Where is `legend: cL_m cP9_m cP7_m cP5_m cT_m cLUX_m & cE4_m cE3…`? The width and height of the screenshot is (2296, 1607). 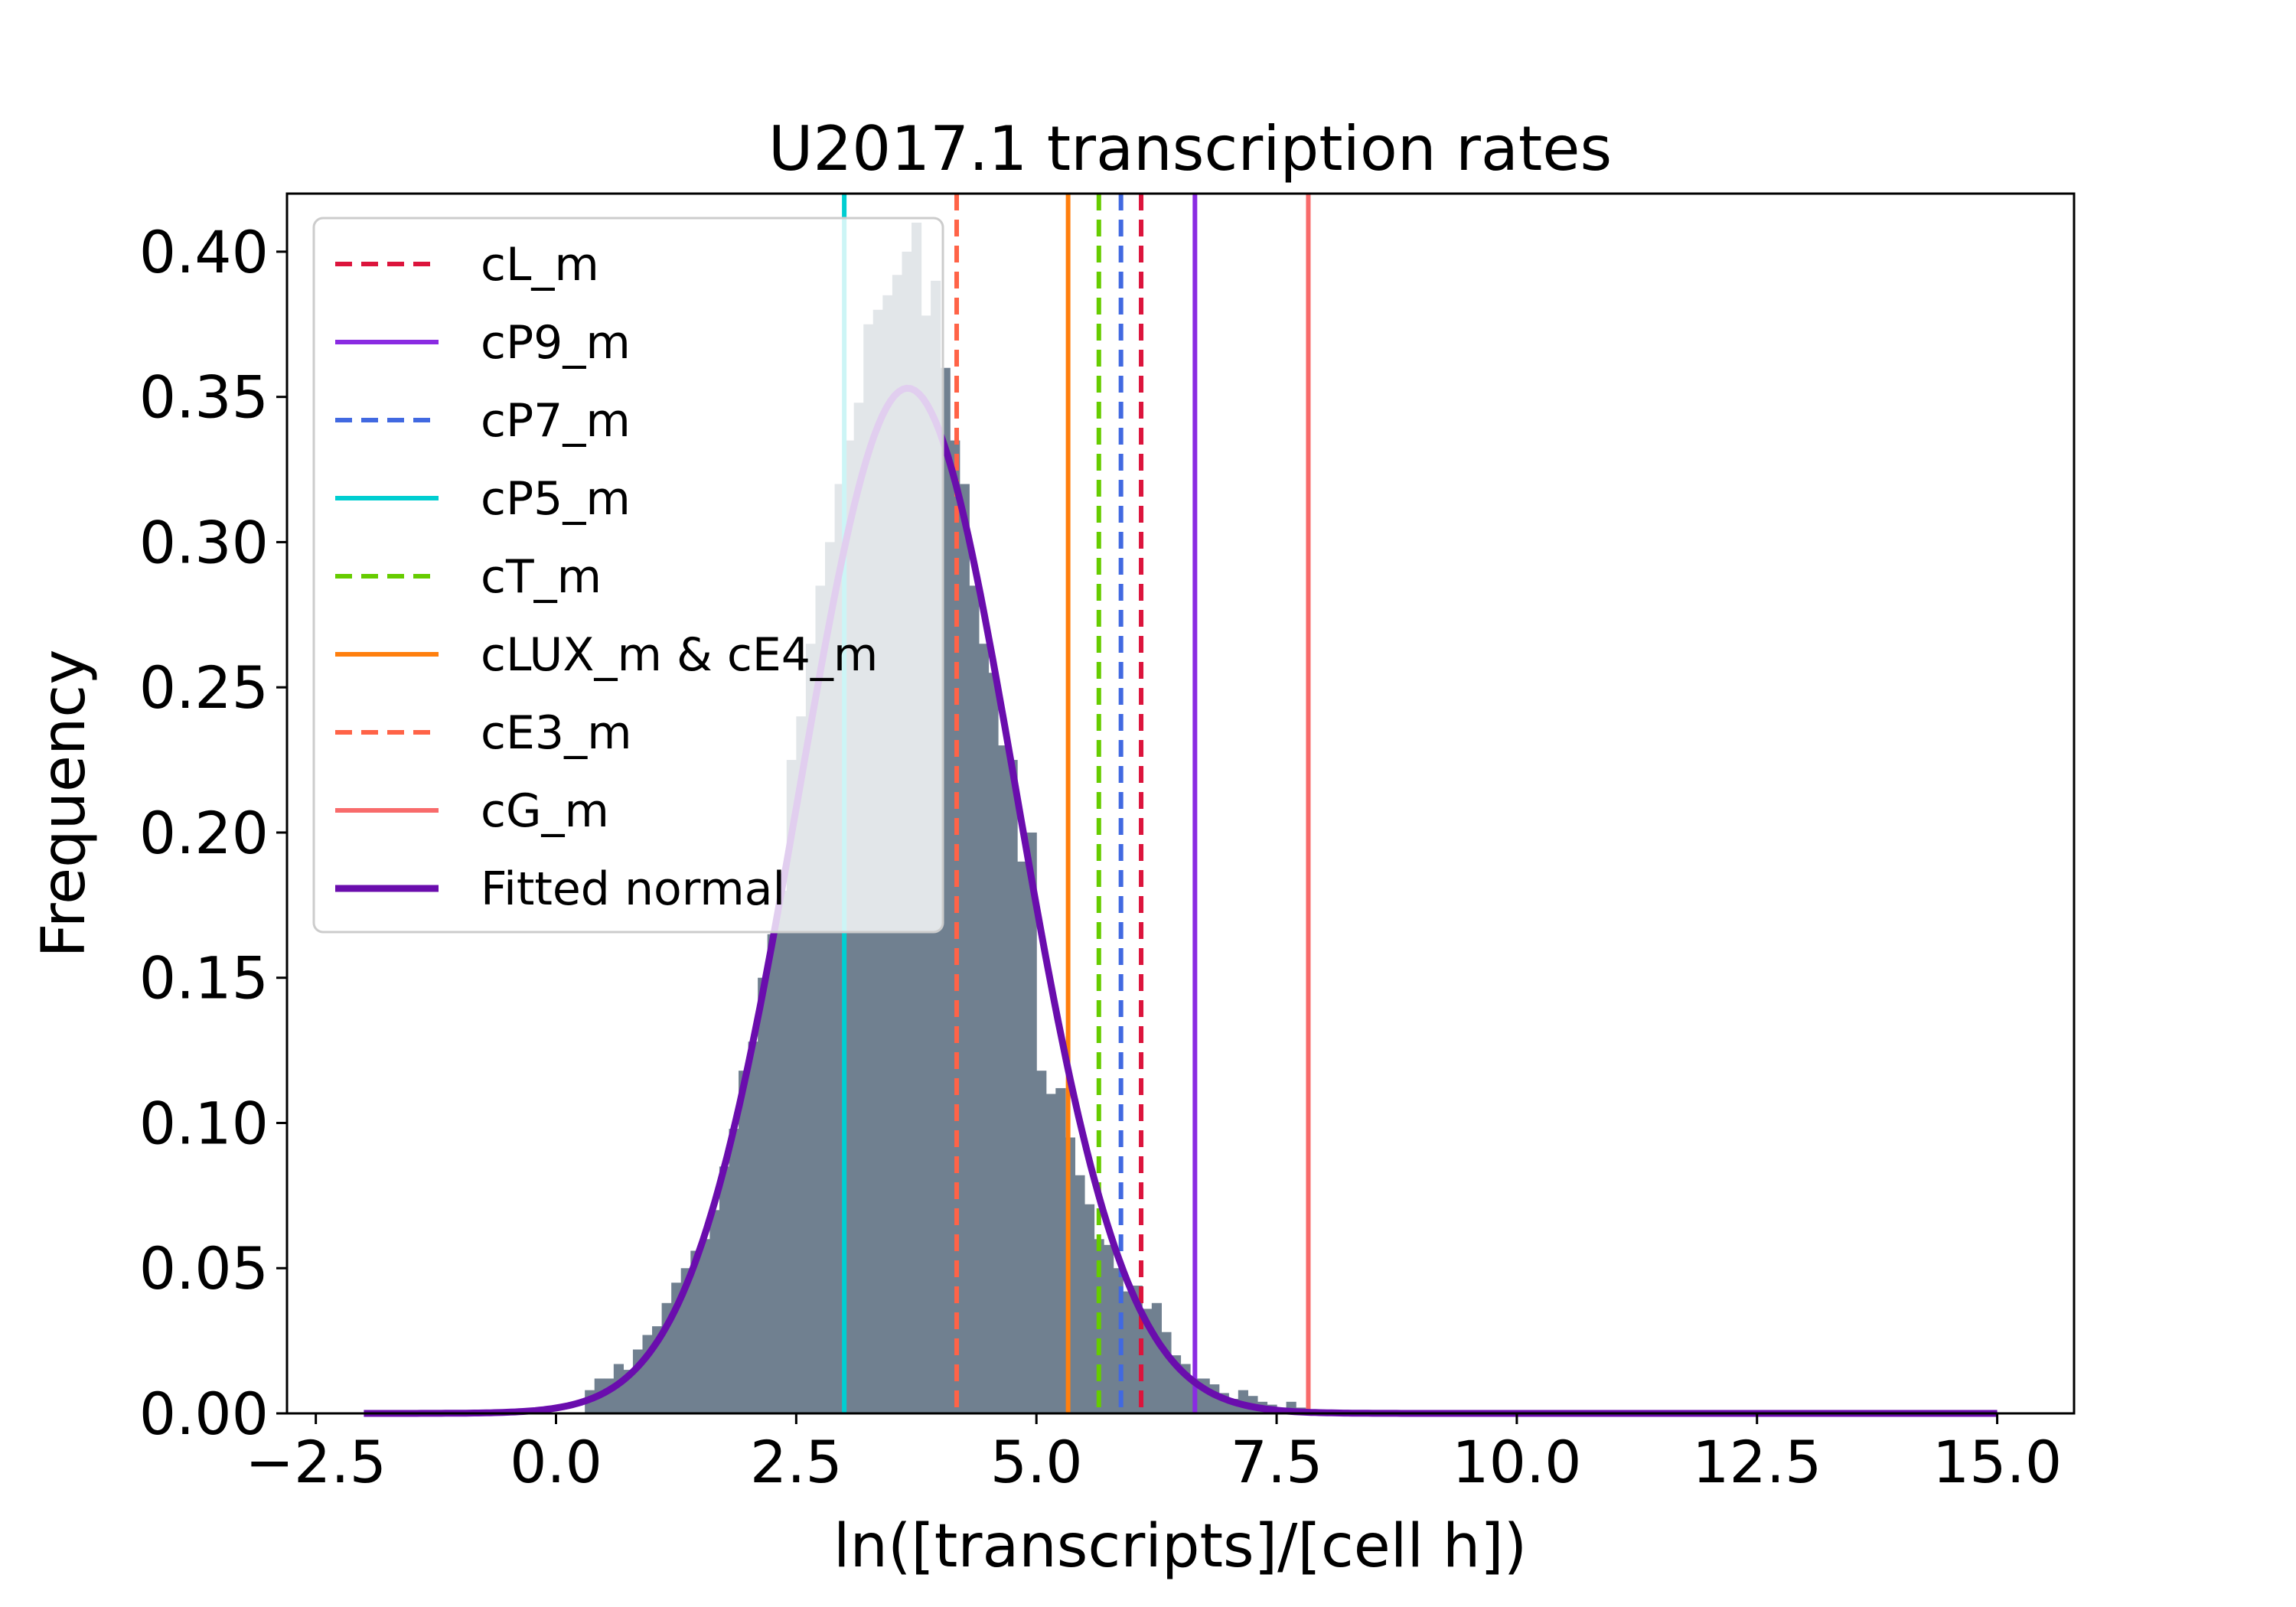 legend: cL_m cP9_m cP7_m cP5_m cT_m cLUX_m & cE4_m cE3… is located at coordinates (628, 575).